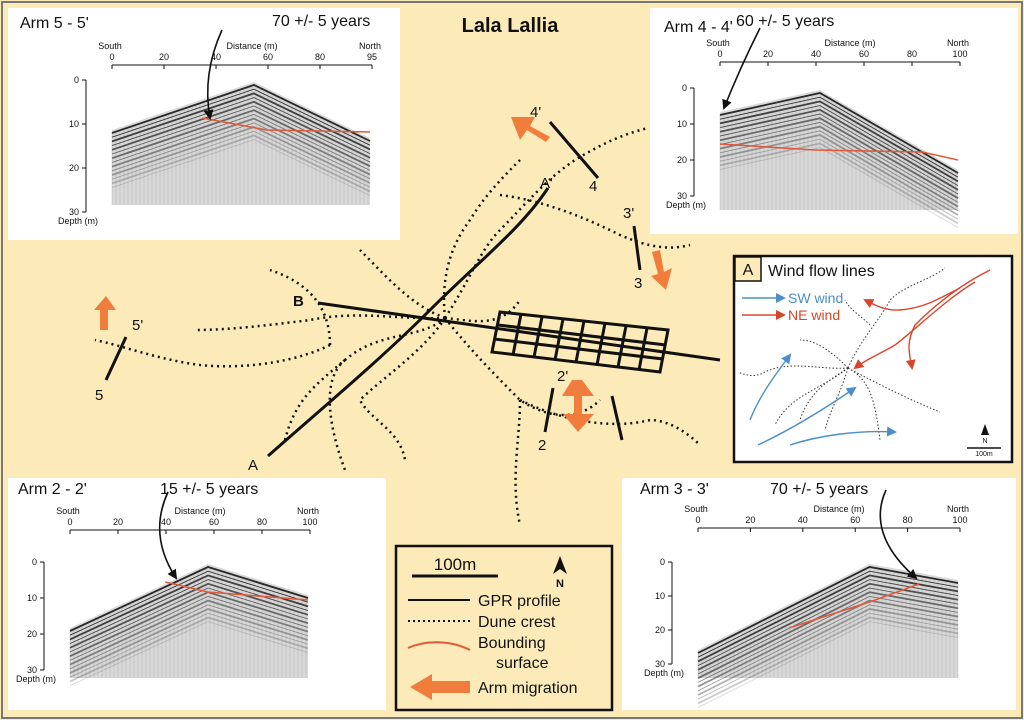 The image size is (1024, 725). I want to click on profile-age-label: 60 +/- 5 years, so click(785, 21).